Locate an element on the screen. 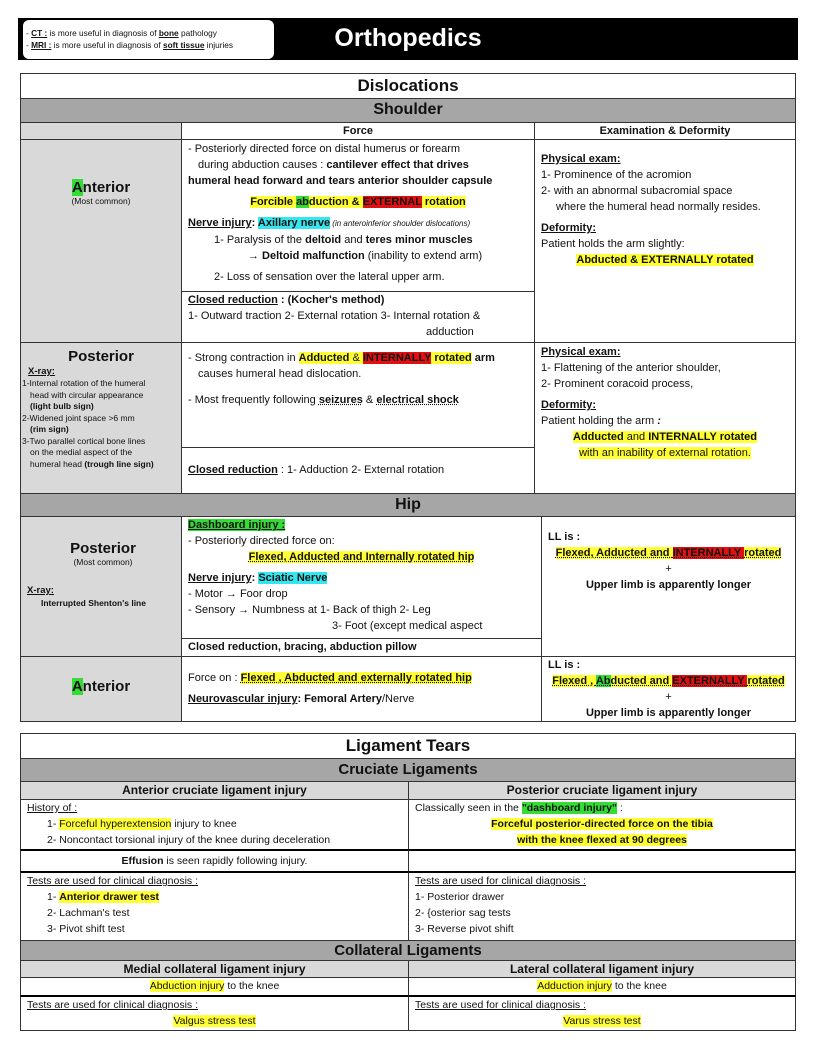  collateral-section-title: Collateral Ligaments is located at coordinates (408, 950).